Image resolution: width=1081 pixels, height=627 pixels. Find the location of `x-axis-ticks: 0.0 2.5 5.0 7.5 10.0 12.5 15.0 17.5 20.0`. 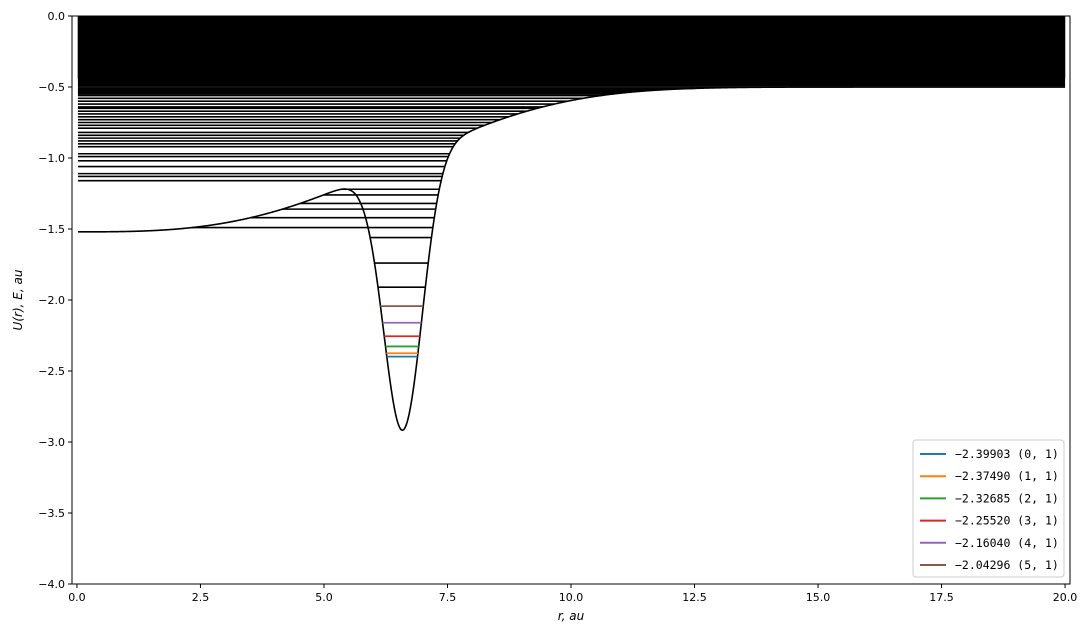

x-axis-ticks: 0.0 2.5 5.0 7.5 10.0 12.5 15.0 17.5 20.0 is located at coordinates (572, 594).